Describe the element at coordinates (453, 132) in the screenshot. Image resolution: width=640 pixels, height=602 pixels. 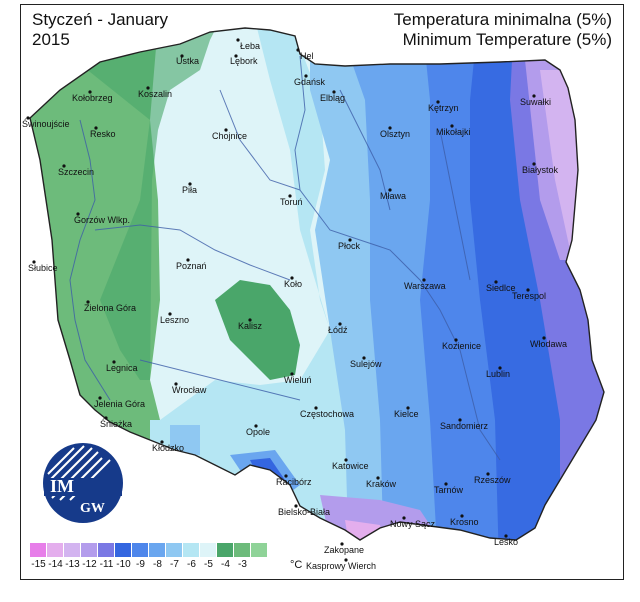
I see `city-label: Mikołajki` at that location.